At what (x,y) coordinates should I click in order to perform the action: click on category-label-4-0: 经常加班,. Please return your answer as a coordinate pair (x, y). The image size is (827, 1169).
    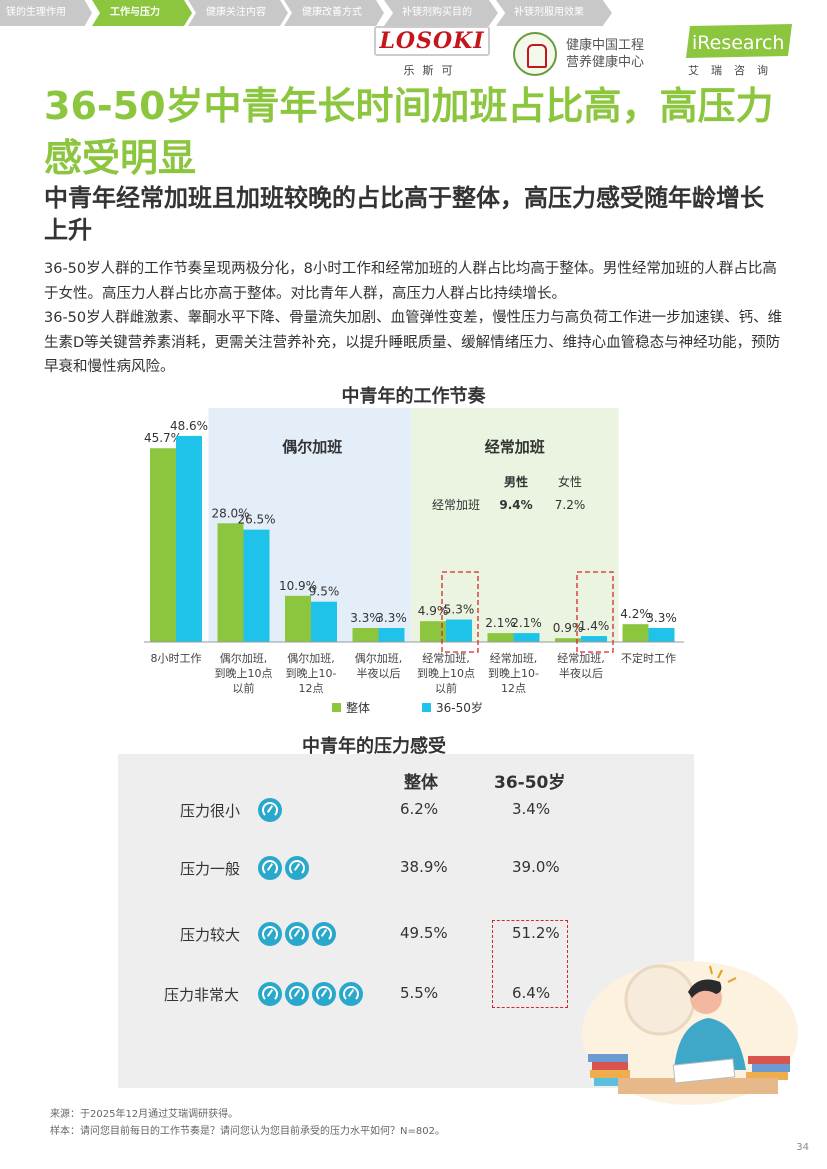
    Looking at the image, I should click on (446, 658).